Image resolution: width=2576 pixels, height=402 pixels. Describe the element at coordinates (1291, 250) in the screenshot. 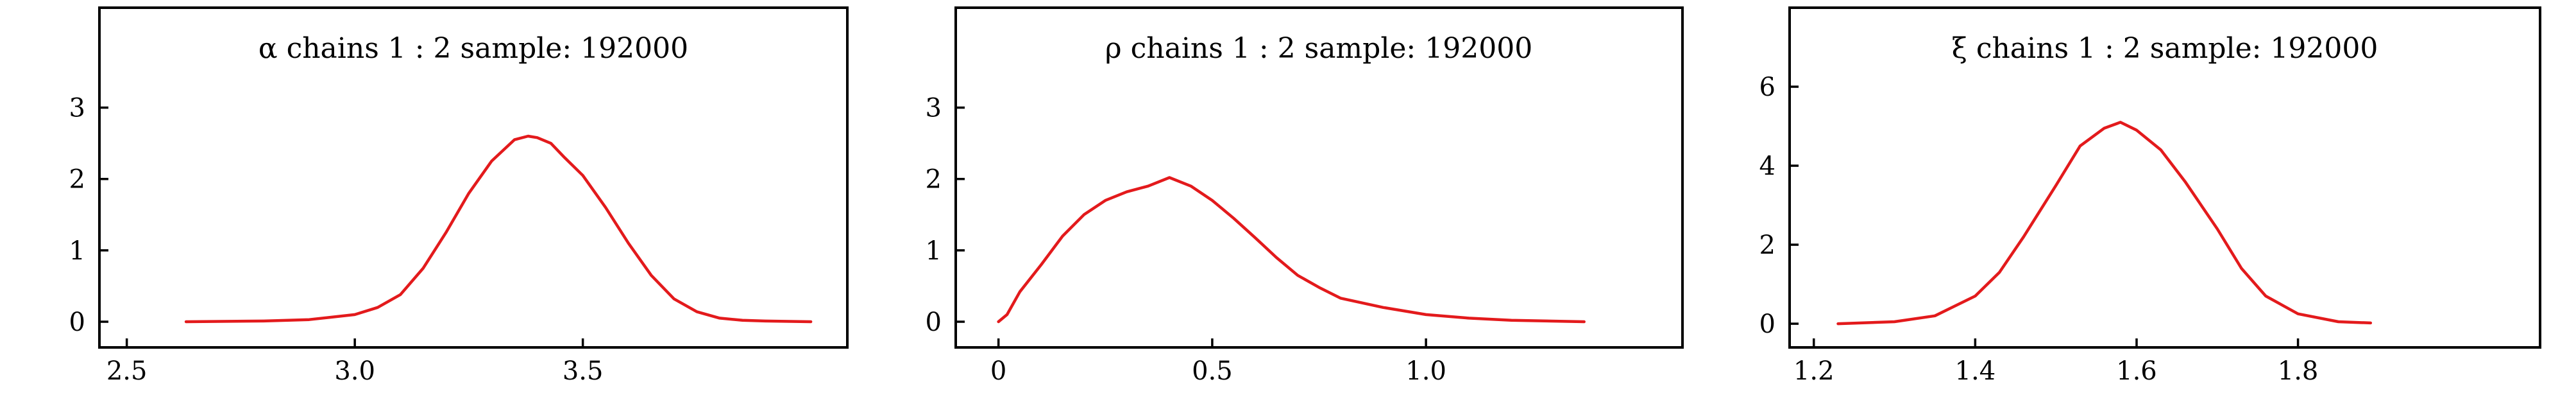

I see `density-curve-rho` at that location.